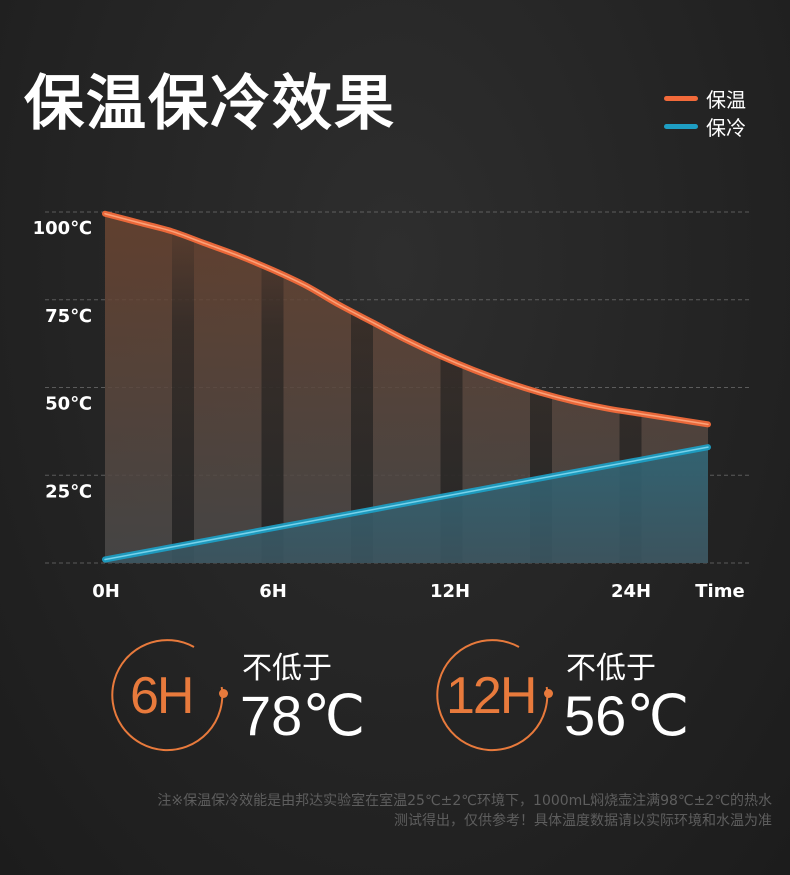 This screenshot has height=875, width=790. Describe the element at coordinates (287, 668) in the screenshot. I see `stat-caption-1: 不低于` at that location.